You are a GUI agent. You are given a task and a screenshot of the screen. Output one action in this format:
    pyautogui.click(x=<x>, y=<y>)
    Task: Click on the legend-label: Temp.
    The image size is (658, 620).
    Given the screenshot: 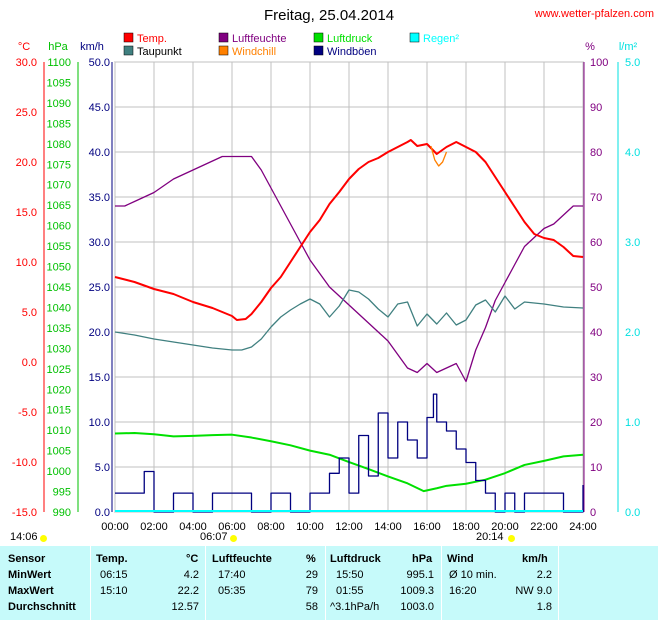 What is the action you would take?
    pyautogui.click(x=152, y=39)
    